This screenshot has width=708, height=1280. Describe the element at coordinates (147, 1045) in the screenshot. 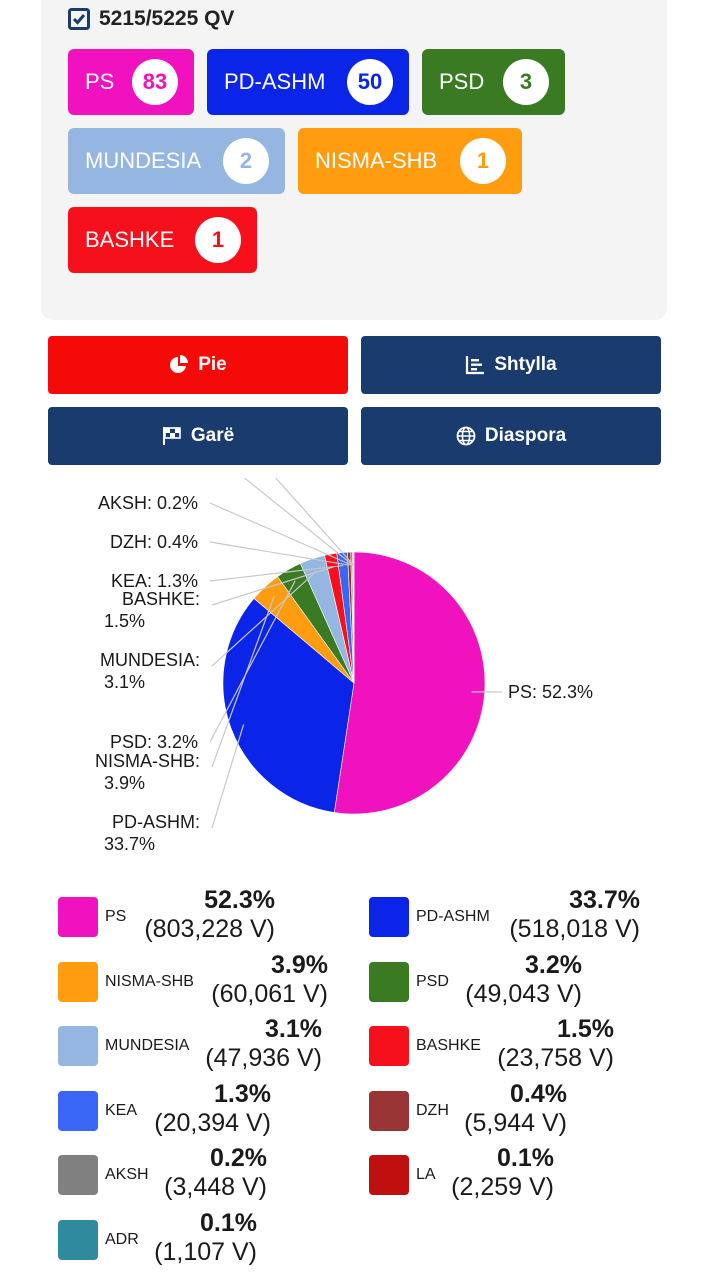

I see `legend-party-name: MUNDESIA` at that location.